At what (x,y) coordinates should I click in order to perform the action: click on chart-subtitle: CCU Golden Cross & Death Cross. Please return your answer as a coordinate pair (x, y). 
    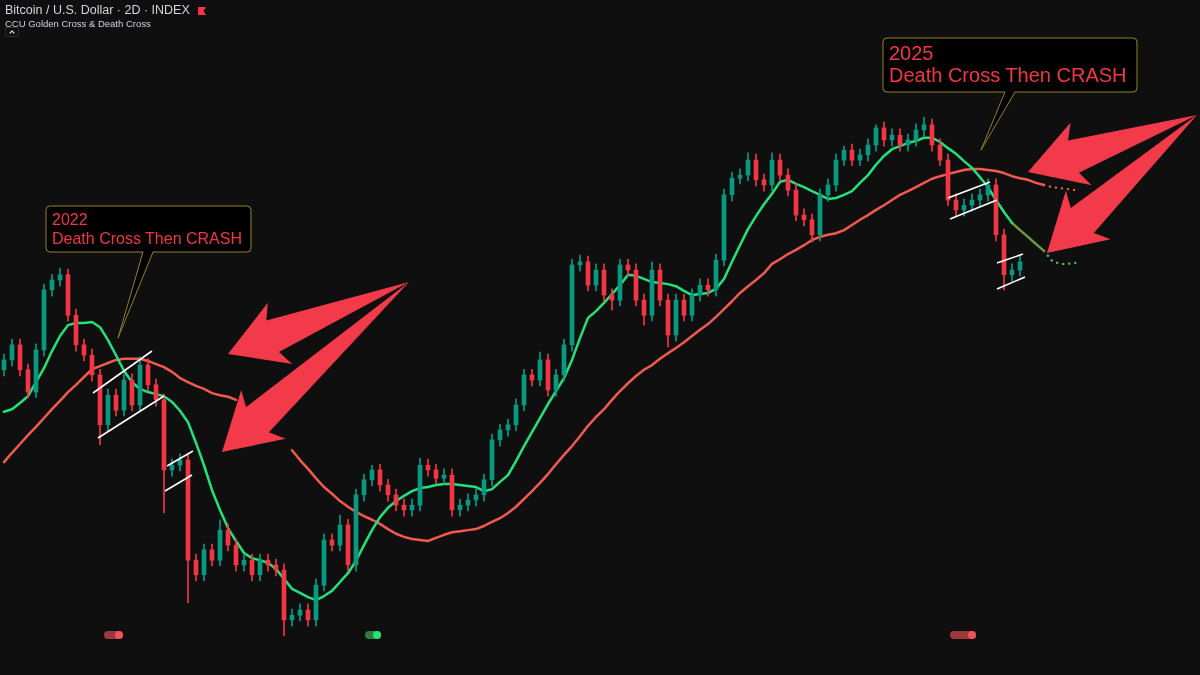
    Looking at the image, I should click on (78, 23).